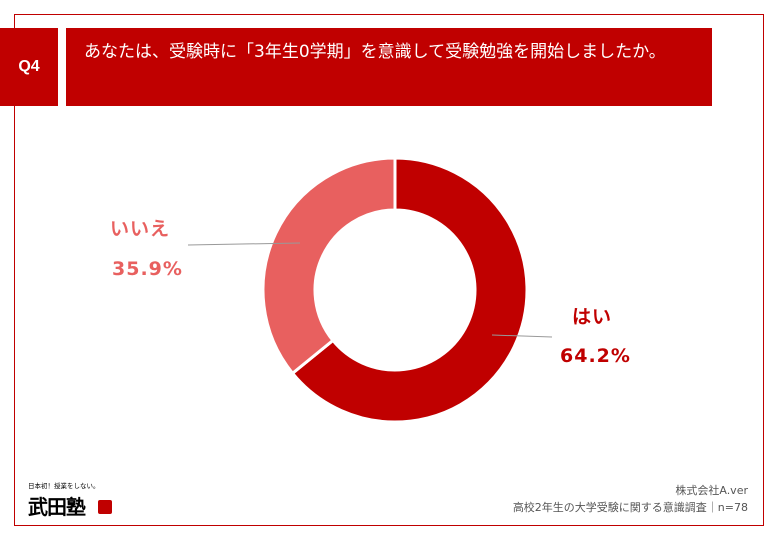 This screenshot has width=780, height=540. What do you see at coordinates (105, 507) in the screenshot?
I see `logo-seal-icon` at bounding box center [105, 507].